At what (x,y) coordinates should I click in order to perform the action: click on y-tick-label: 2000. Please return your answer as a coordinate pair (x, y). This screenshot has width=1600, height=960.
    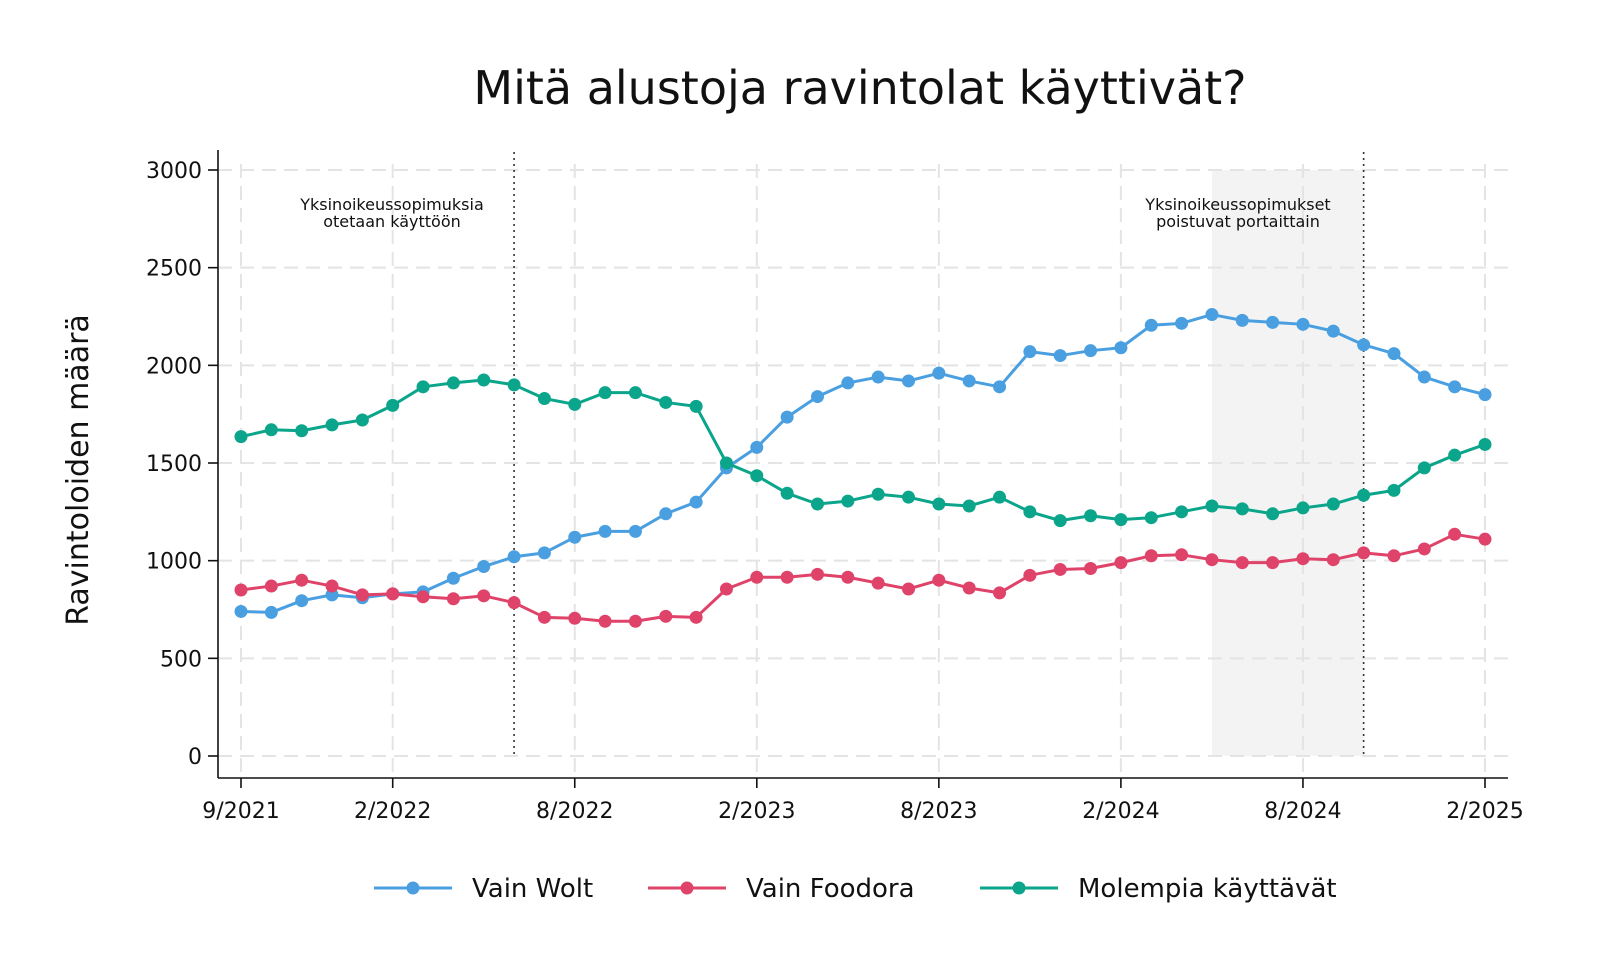
    Looking at the image, I should click on (174, 366).